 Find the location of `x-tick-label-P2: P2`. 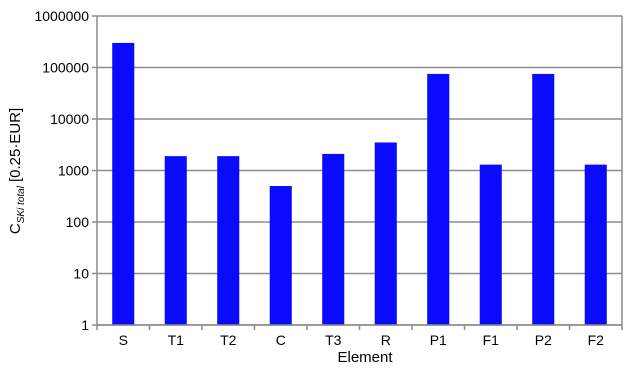

x-tick-label-P2: P2 is located at coordinates (543, 340).